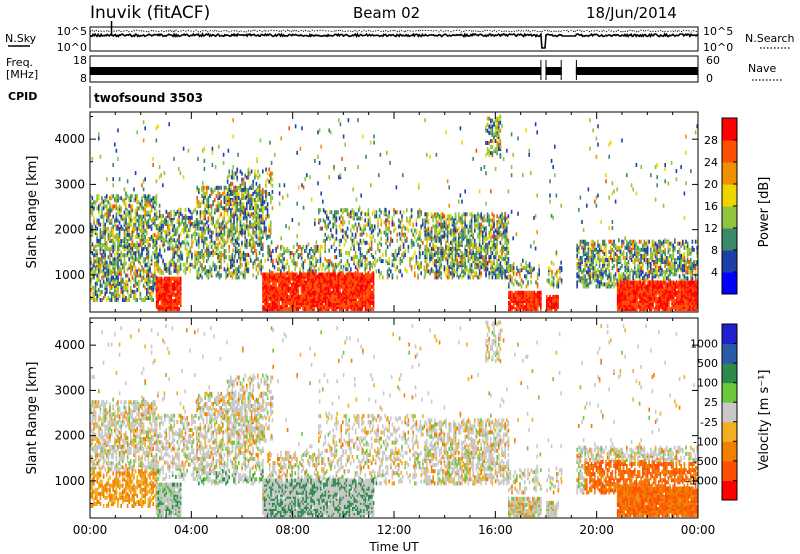  I want to click on nsearch-trace, so click(394, 31).